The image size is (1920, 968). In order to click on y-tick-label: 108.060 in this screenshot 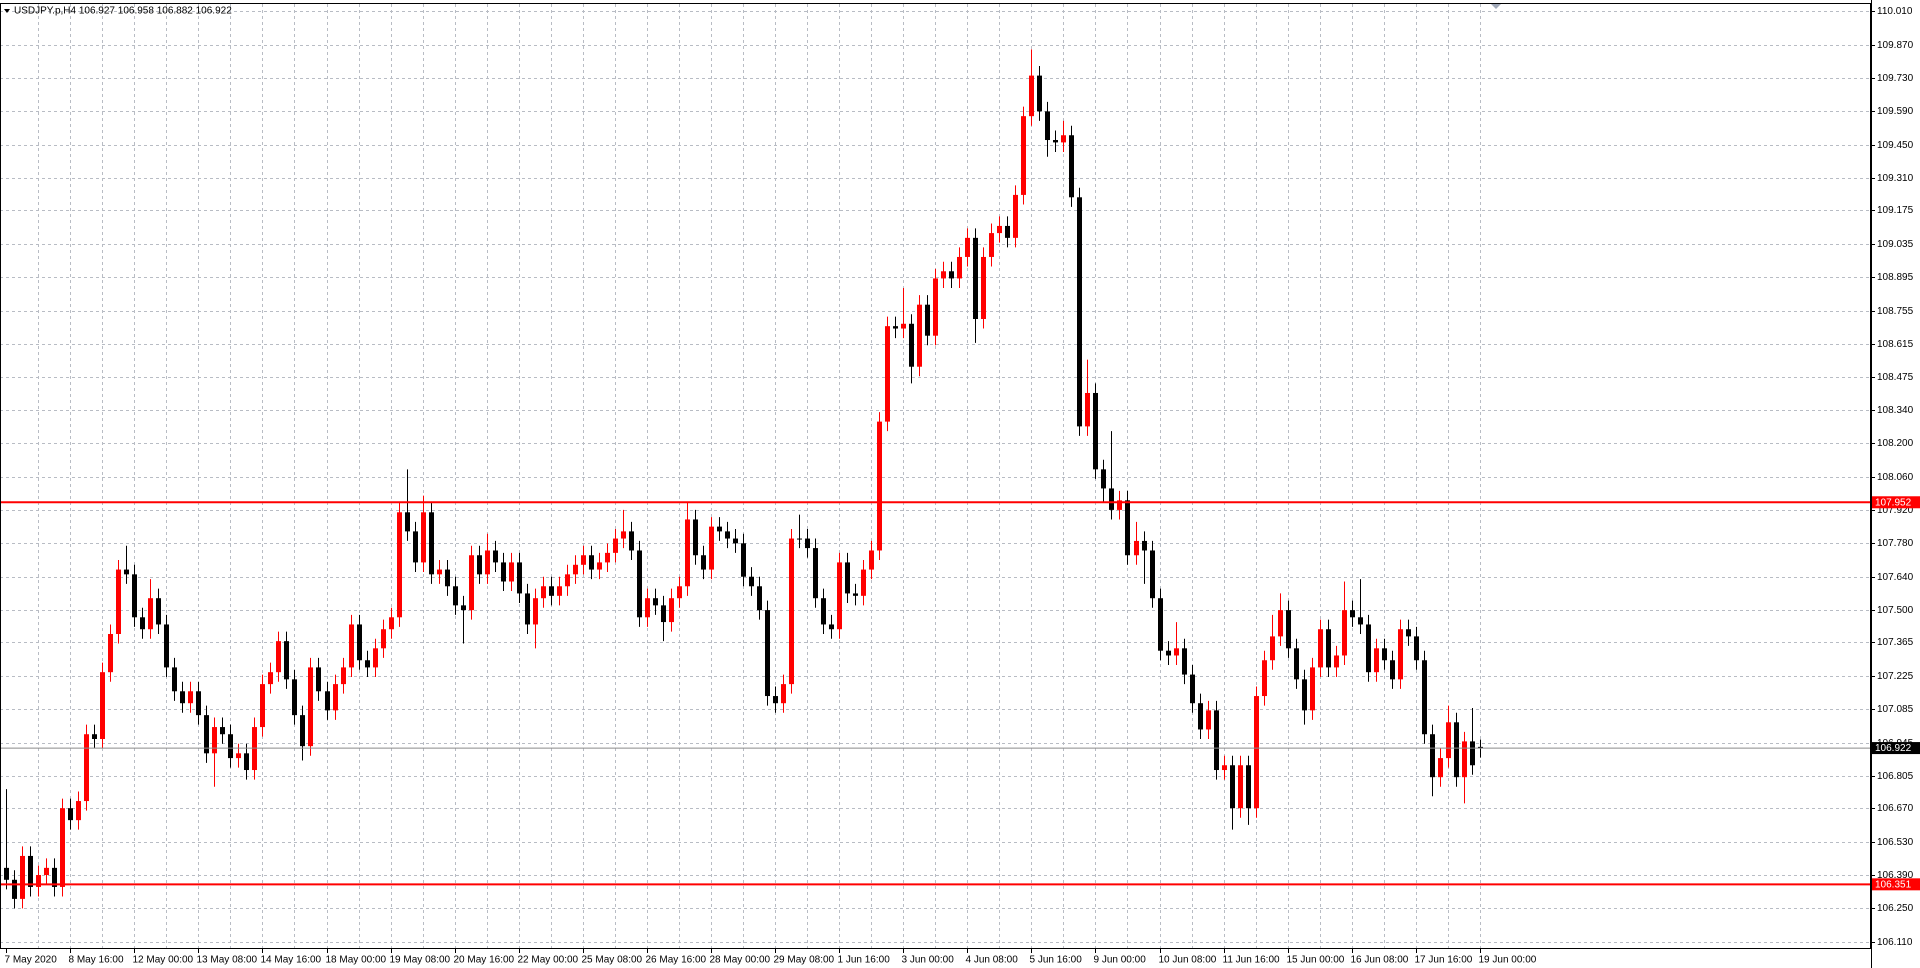, I will do `click(1895, 477)`.